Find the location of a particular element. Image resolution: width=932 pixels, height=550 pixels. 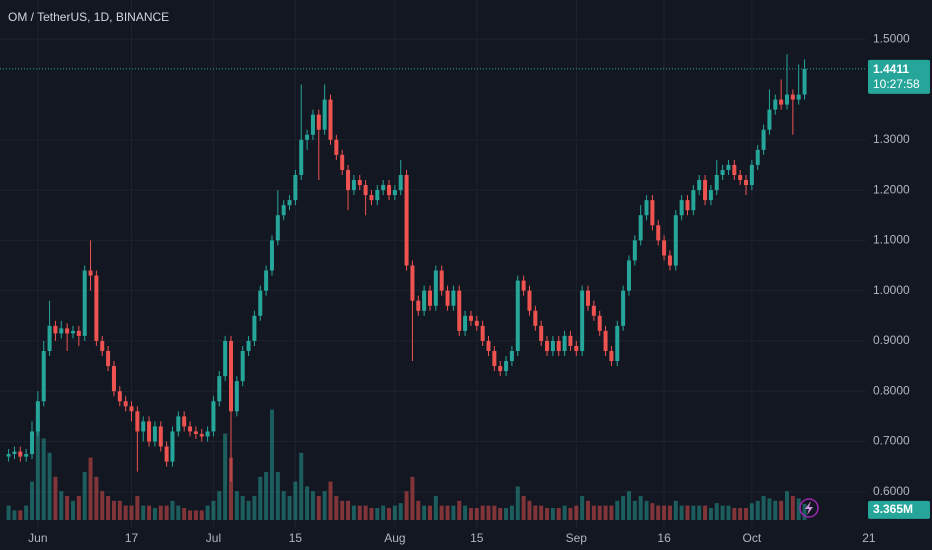

x-tick-label: Jun is located at coordinates (37, 538).